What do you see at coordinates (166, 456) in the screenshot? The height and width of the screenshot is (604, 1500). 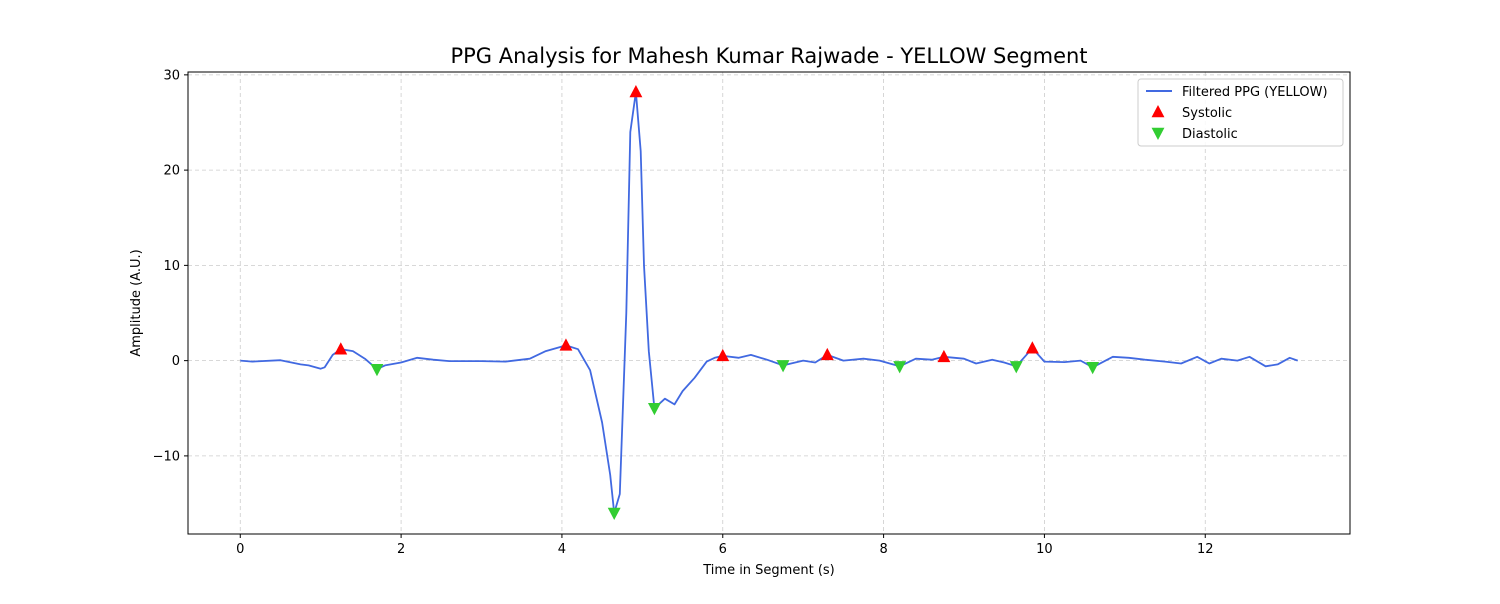 I see `y-tick-label: −10` at bounding box center [166, 456].